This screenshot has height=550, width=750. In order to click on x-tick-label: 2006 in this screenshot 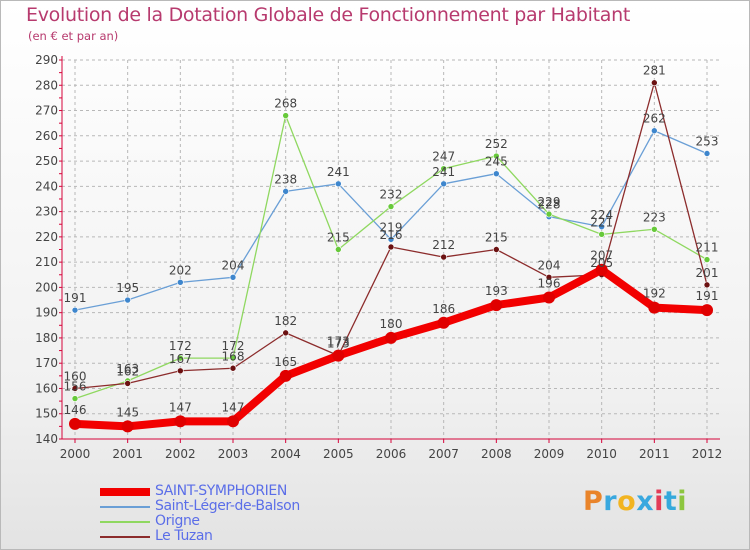, I will do `click(391, 454)`.